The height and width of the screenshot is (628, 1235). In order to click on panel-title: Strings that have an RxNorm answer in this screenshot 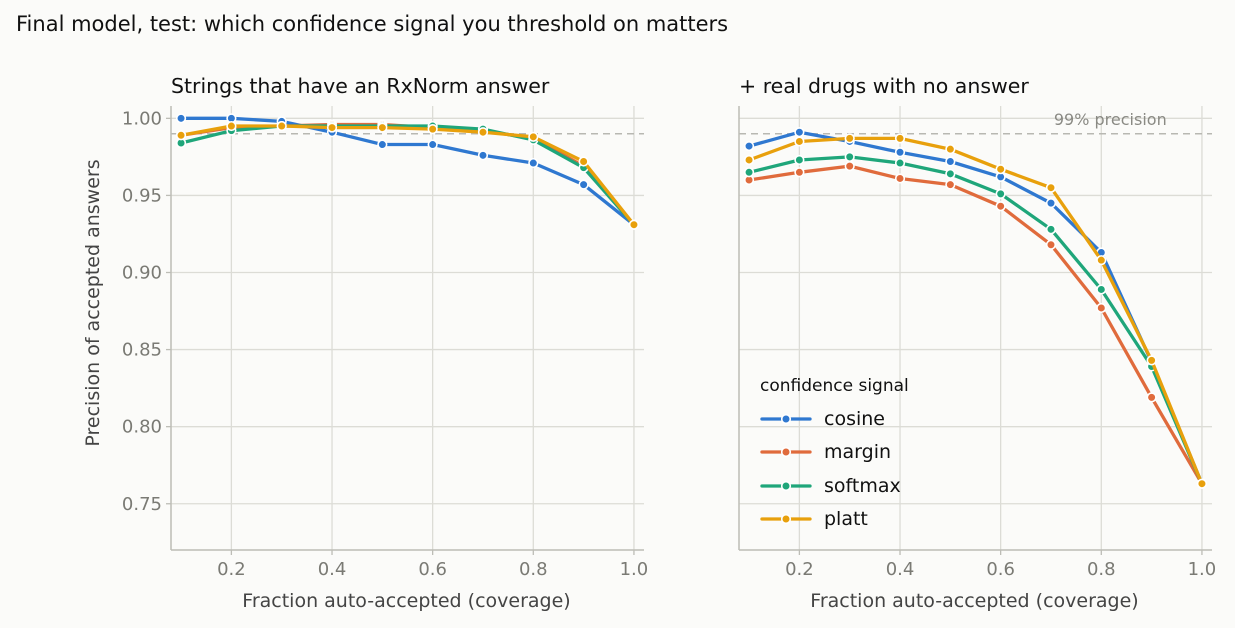, I will do `click(360, 86)`.